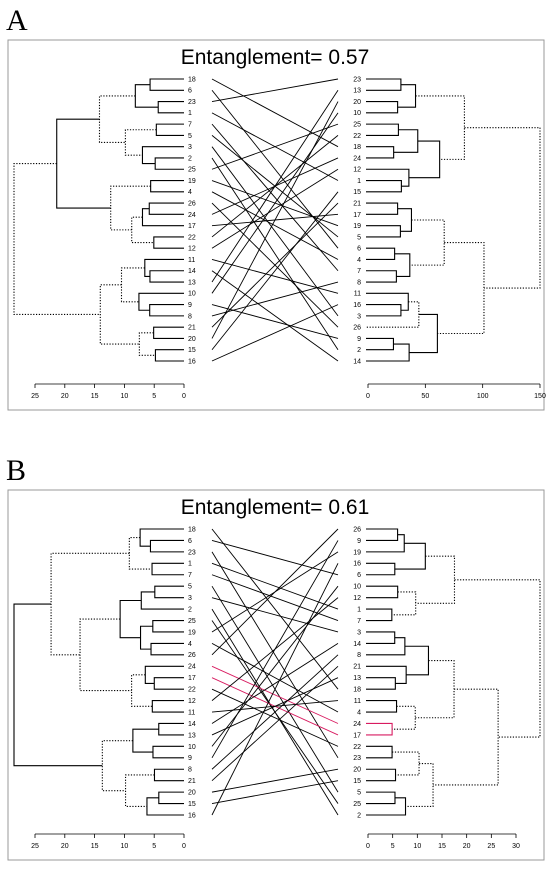 The image size is (550, 869). What do you see at coordinates (393, 846) in the screenshot?
I see `right-tick-label: 5` at bounding box center [393, 846].